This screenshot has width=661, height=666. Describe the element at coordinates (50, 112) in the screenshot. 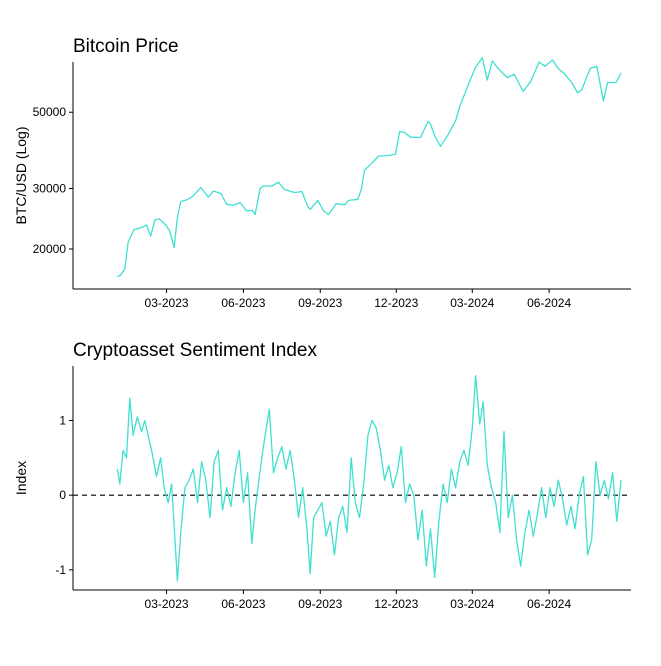

I see `price-y-tick-label: 50000` at that location.